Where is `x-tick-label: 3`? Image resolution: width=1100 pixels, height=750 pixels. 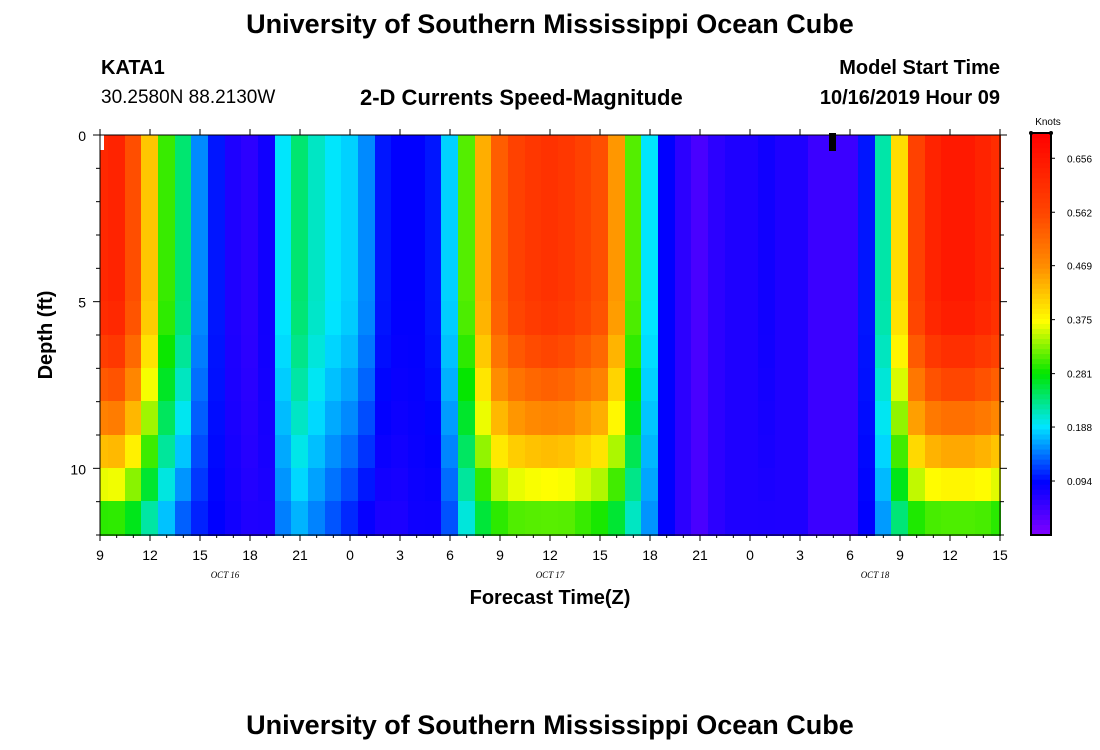
x-tick-label: 3 is located at coordinates (800, 555).